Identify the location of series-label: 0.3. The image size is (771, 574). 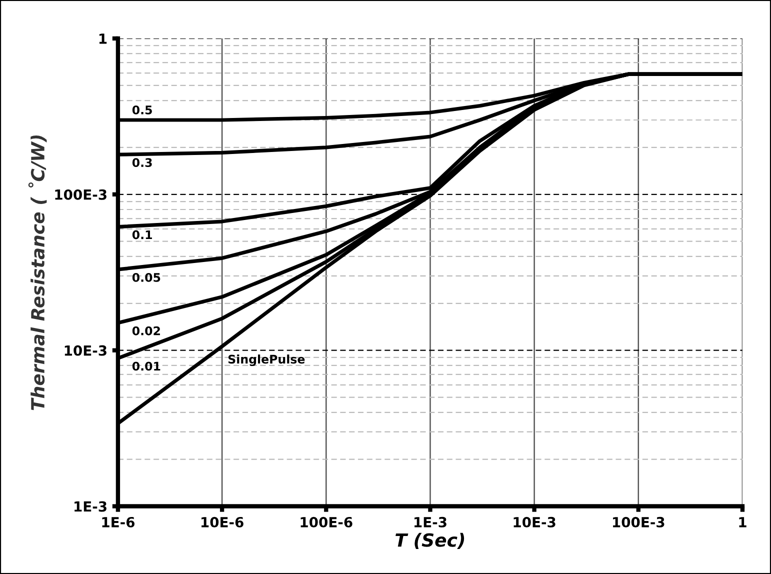
(142, 163).